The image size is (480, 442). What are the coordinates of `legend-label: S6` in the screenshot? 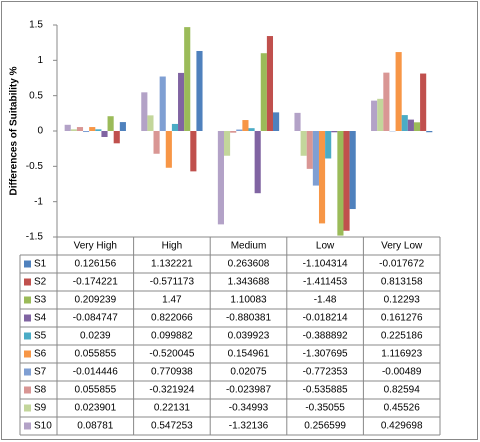 It's located at (40, 354).